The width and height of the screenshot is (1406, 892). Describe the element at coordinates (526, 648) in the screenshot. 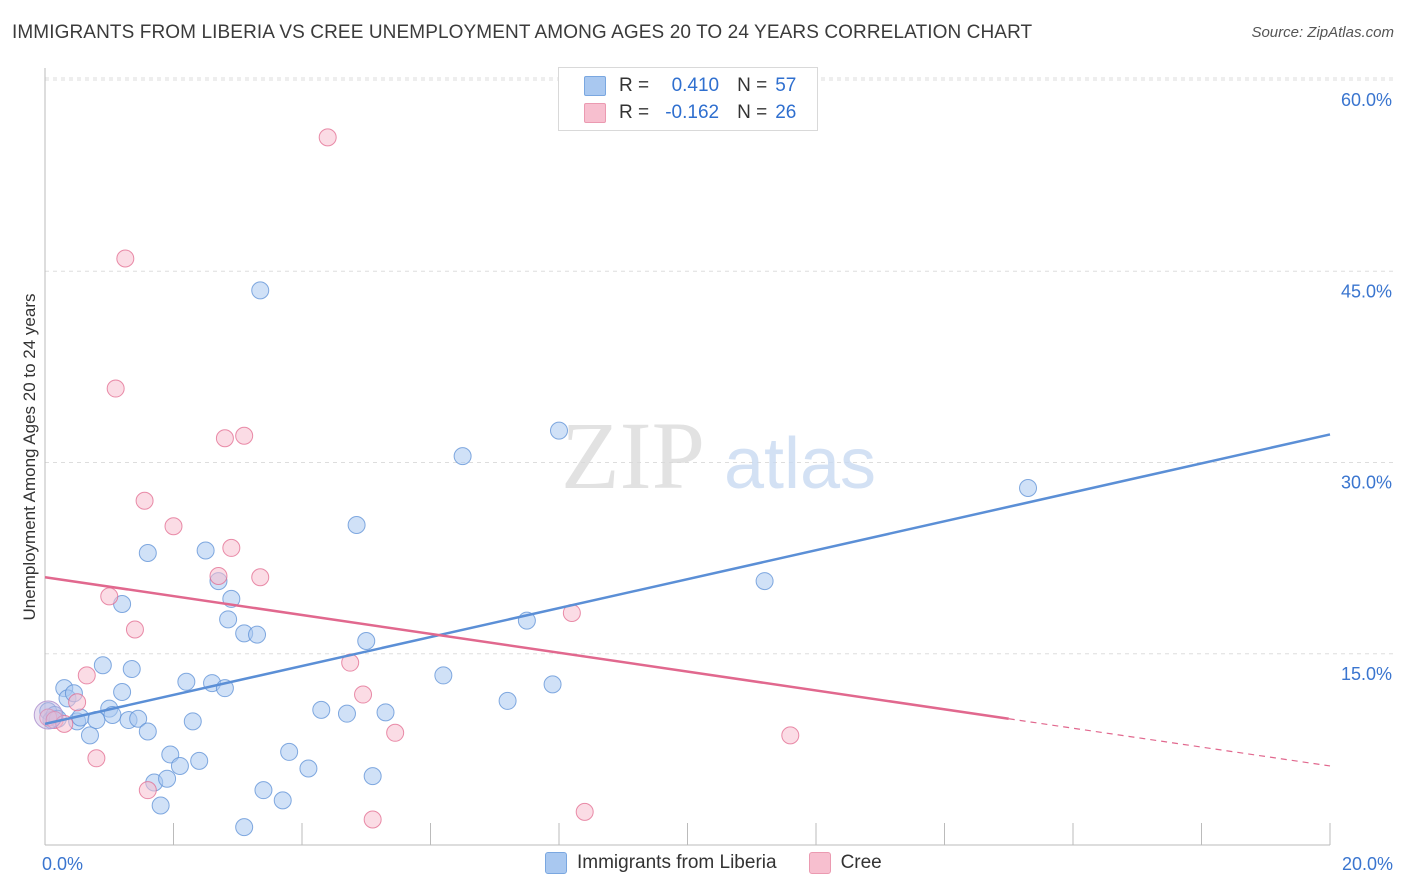

I see `cree-trendline` at that location.